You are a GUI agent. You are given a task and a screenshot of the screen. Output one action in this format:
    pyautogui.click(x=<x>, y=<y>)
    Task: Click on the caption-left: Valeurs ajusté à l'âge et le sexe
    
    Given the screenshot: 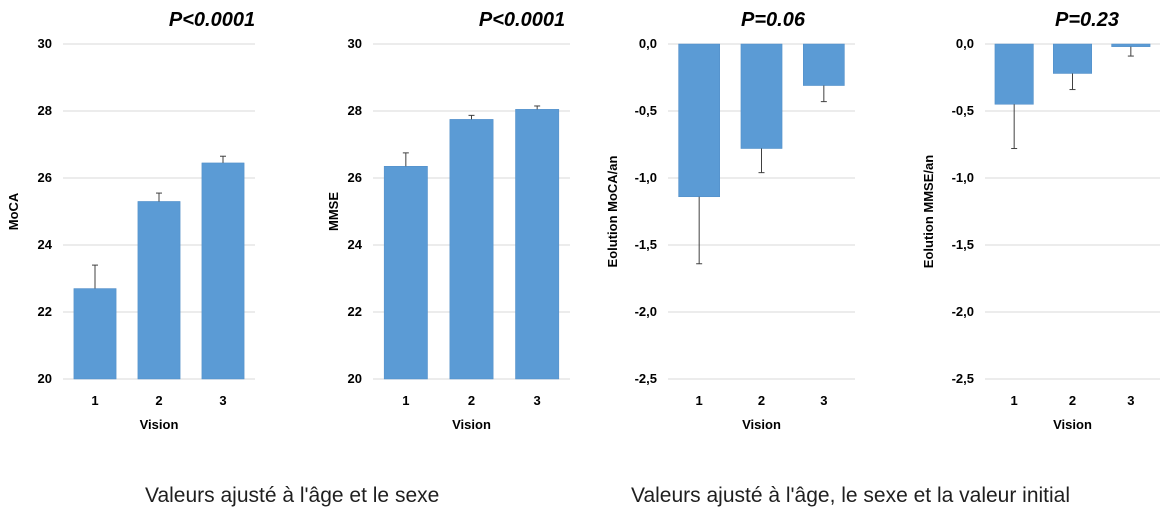 What is the action you would take?
    pyautogui.click(x=292, y=495)
    